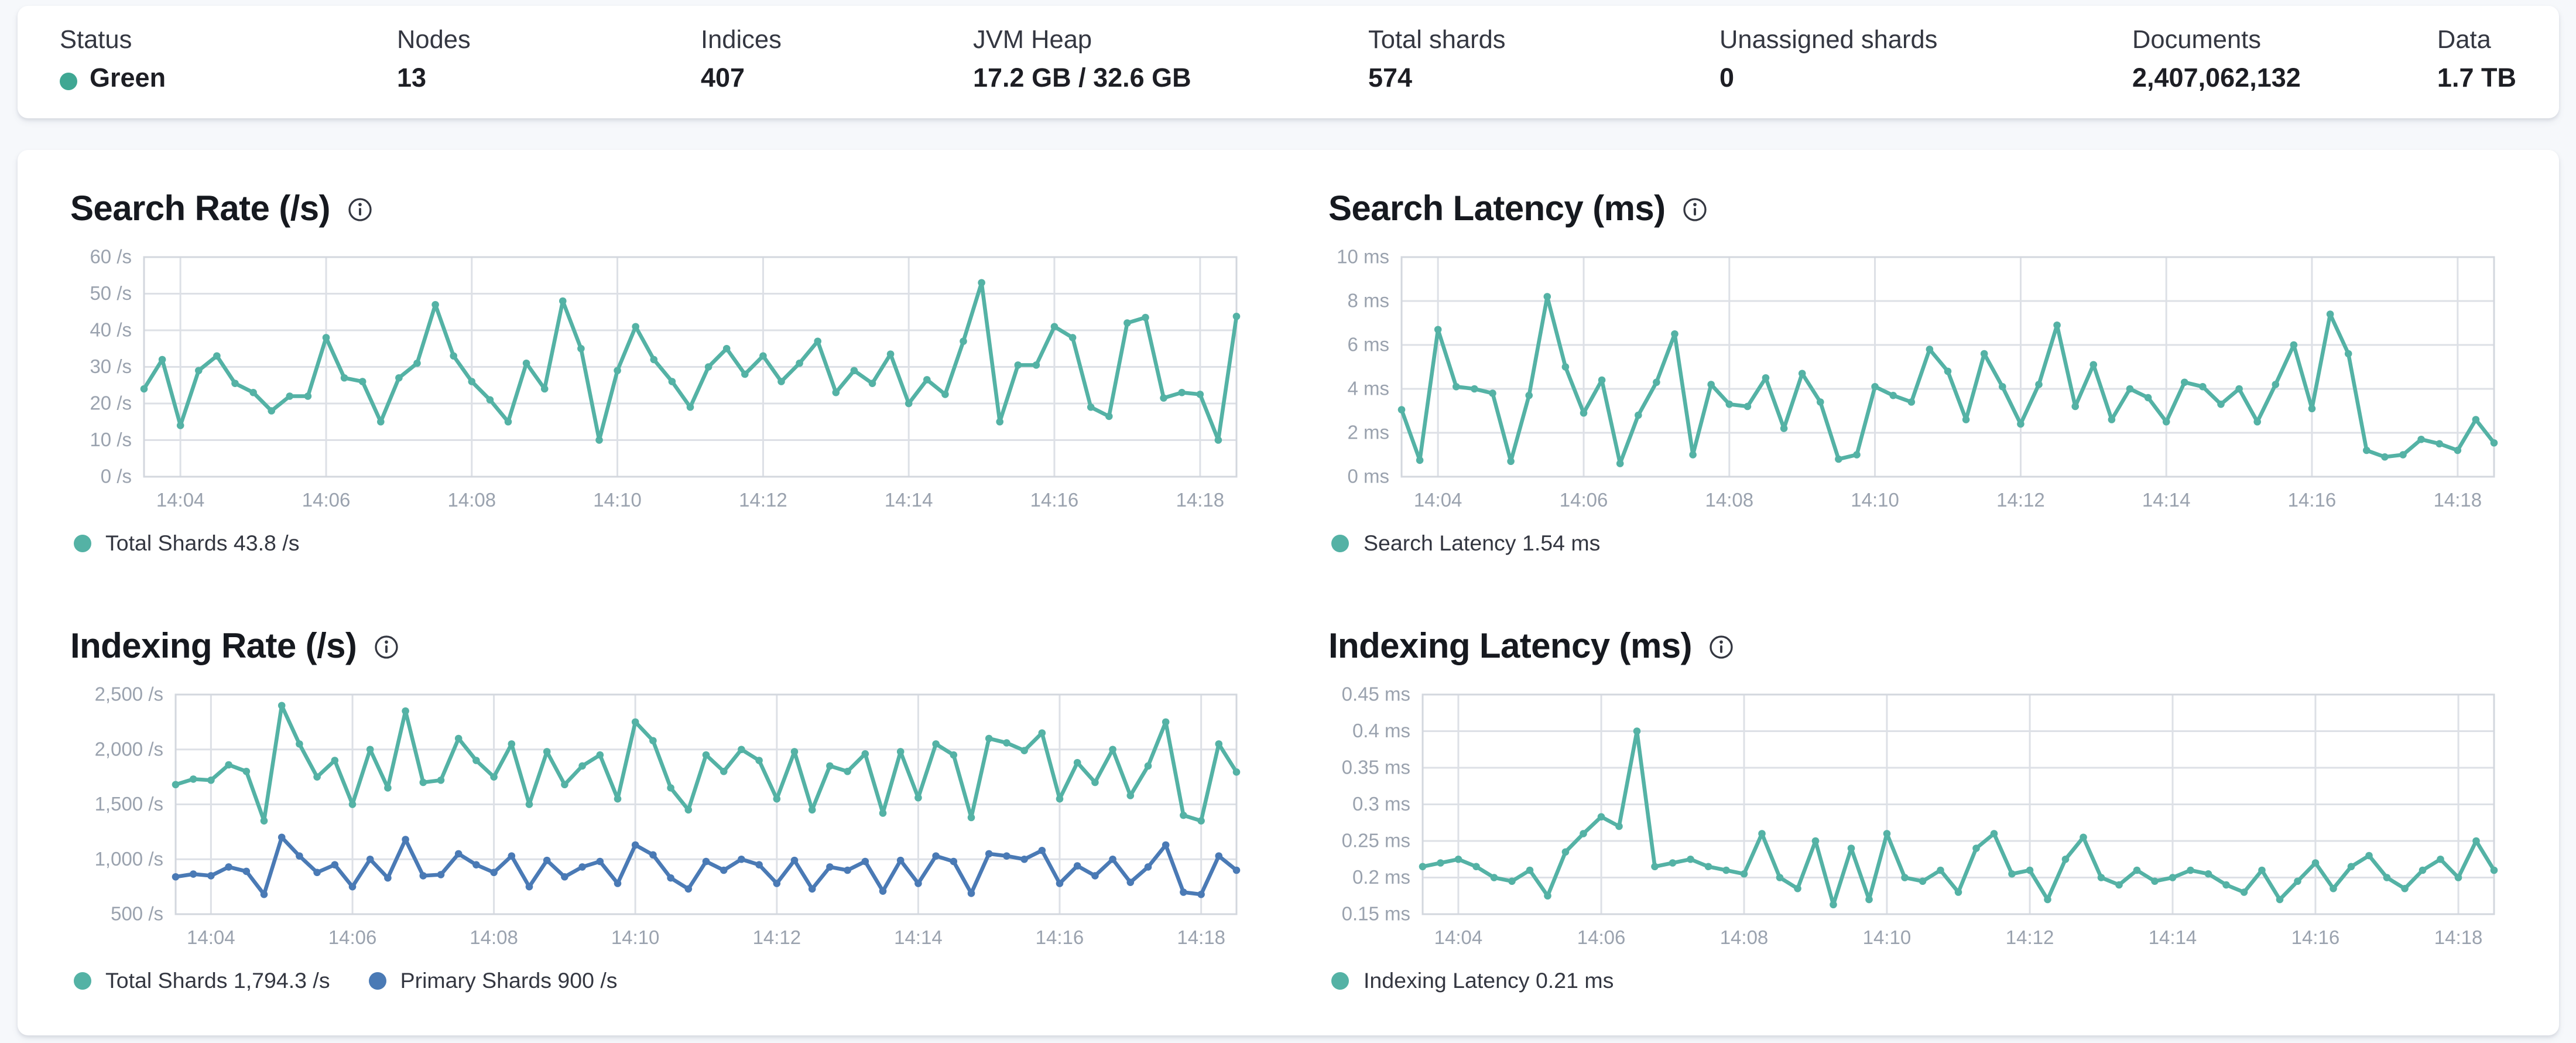 Image resolution: width=2576 pixels, height=1043 pixels. What do you see at coordinates (1376, 913) in the screenshot?
I see `svg-text: 0.15 ms` at bounding box center [1376, 913].